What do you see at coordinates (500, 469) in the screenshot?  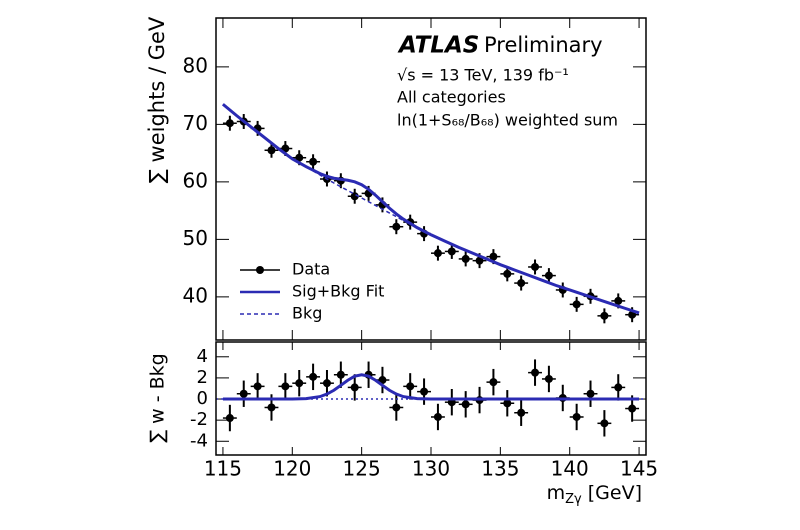 I see `x-tick-label: 135` at bounding box center [500, 469].